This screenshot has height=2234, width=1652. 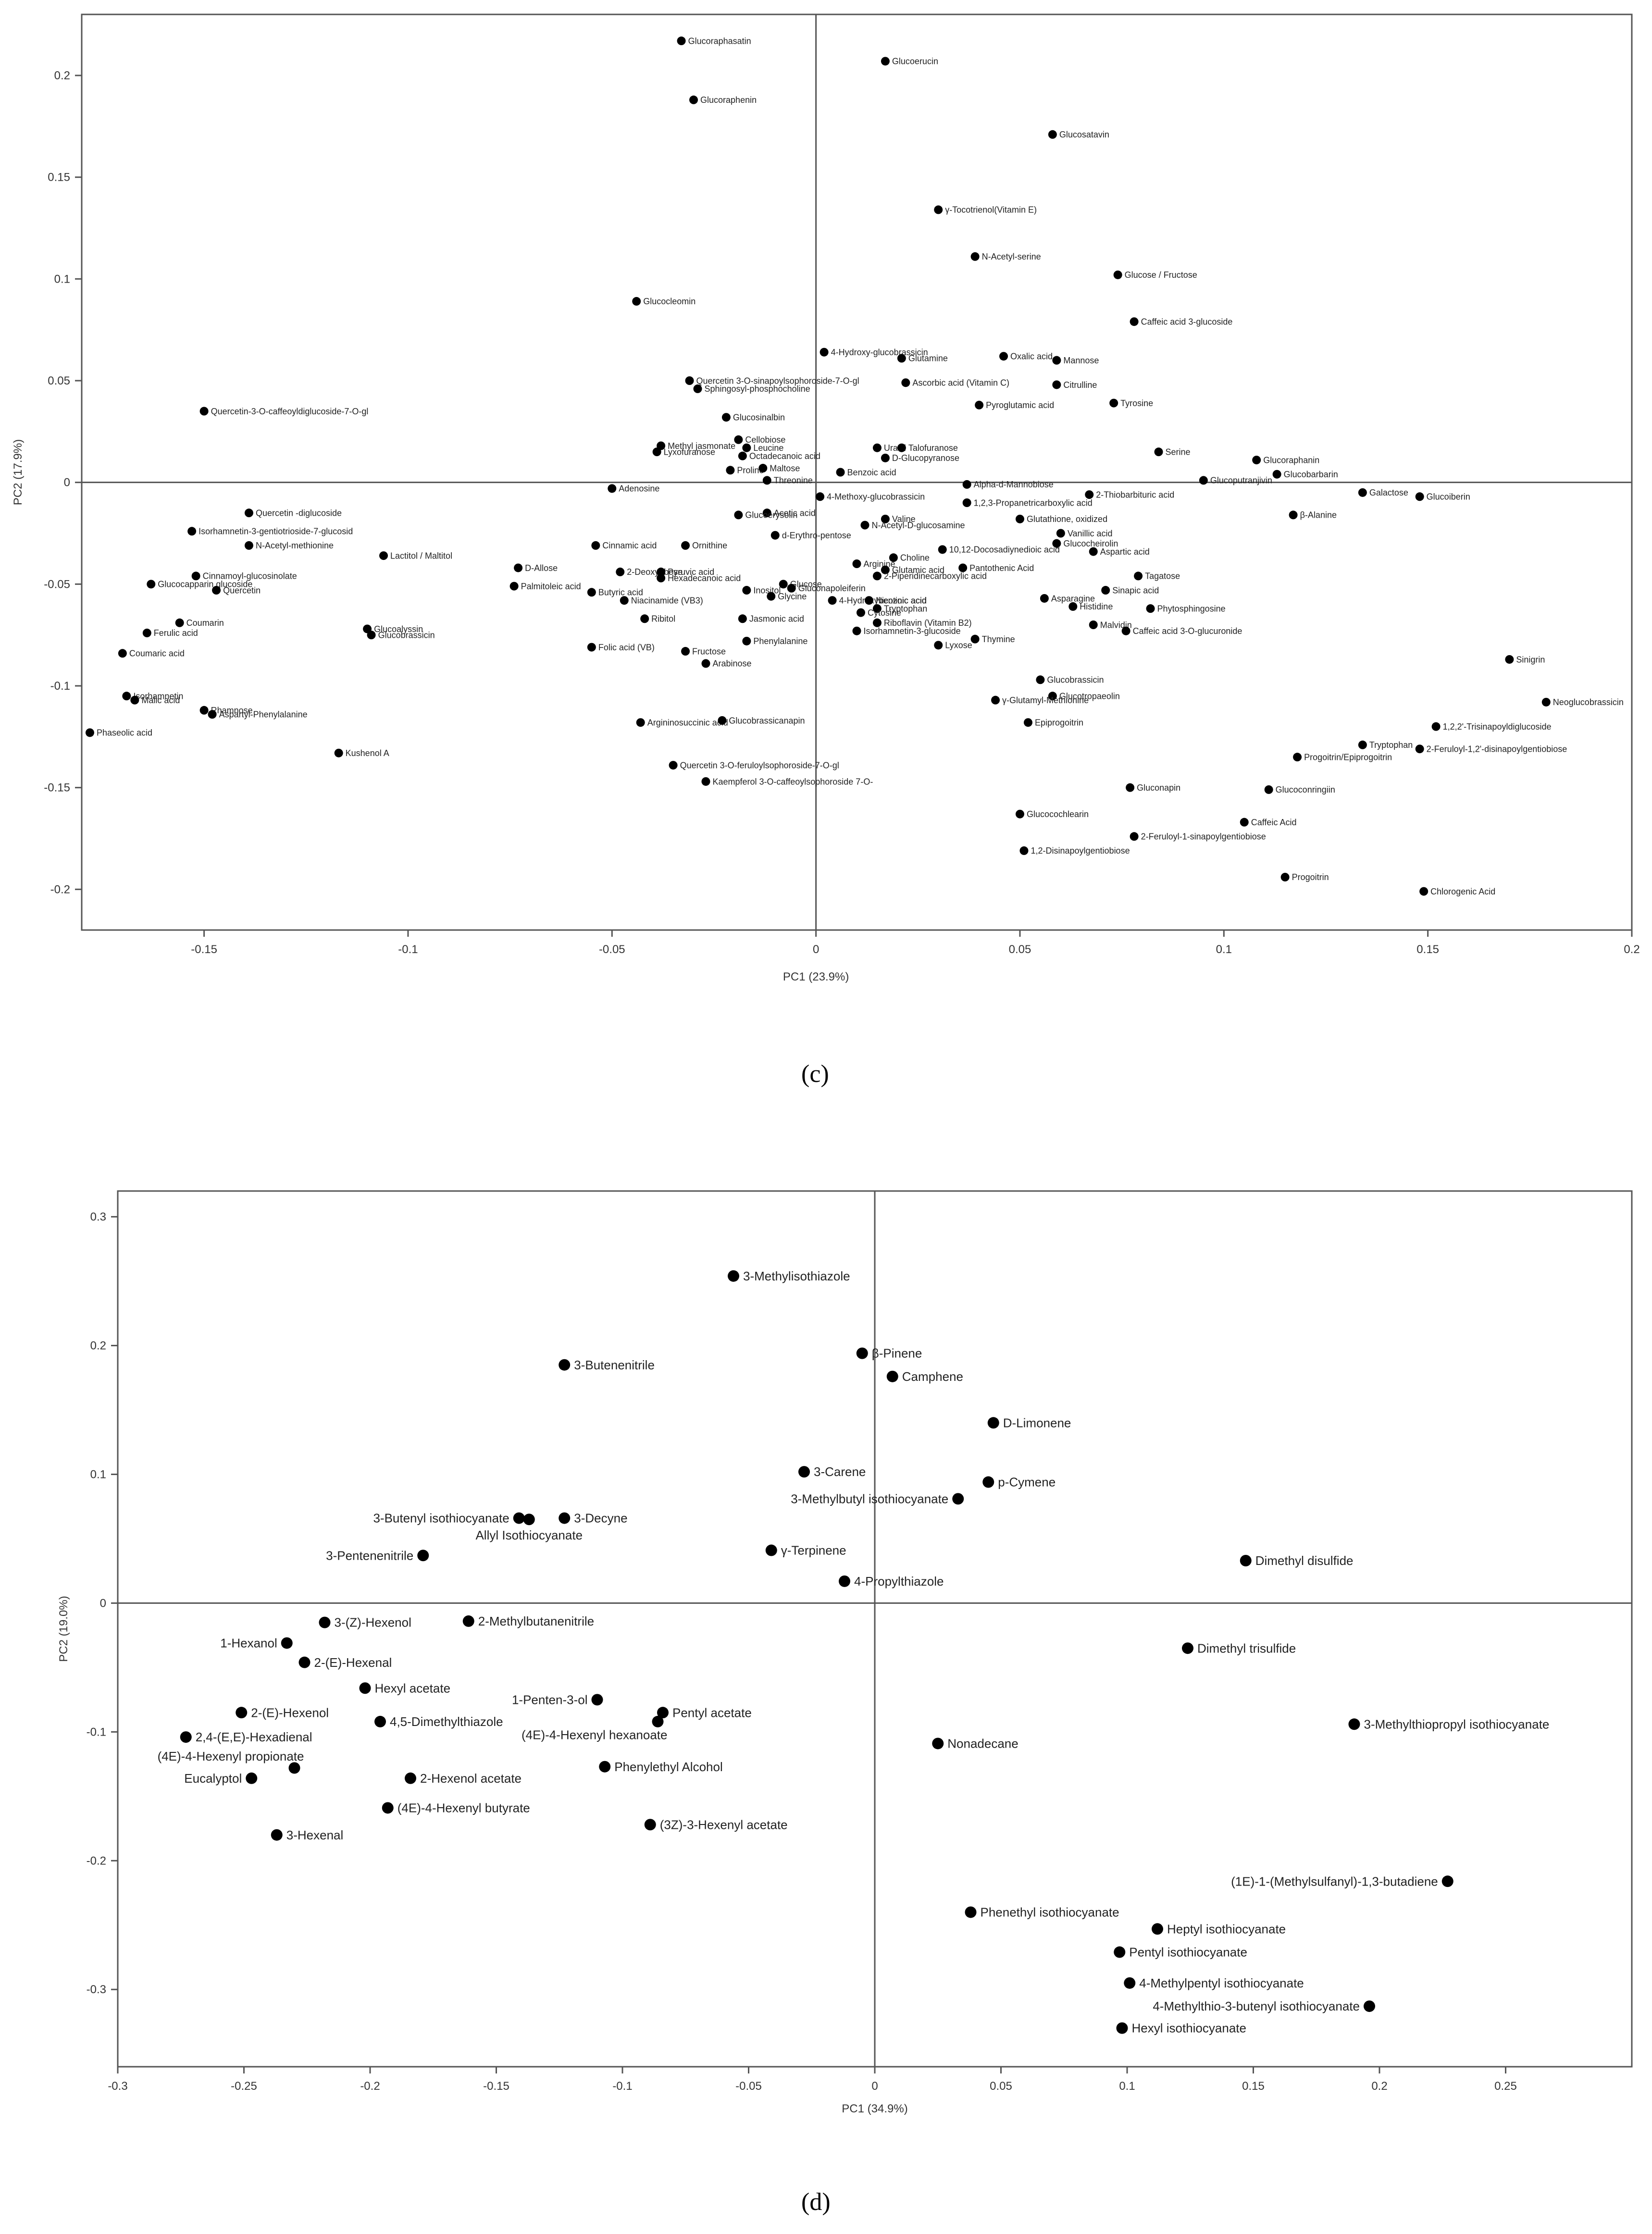 What do you see at coordinates (96, 1989) in the screenshot?
I see `y-tick-label: -0.3` at bounding box center [96, 1989].